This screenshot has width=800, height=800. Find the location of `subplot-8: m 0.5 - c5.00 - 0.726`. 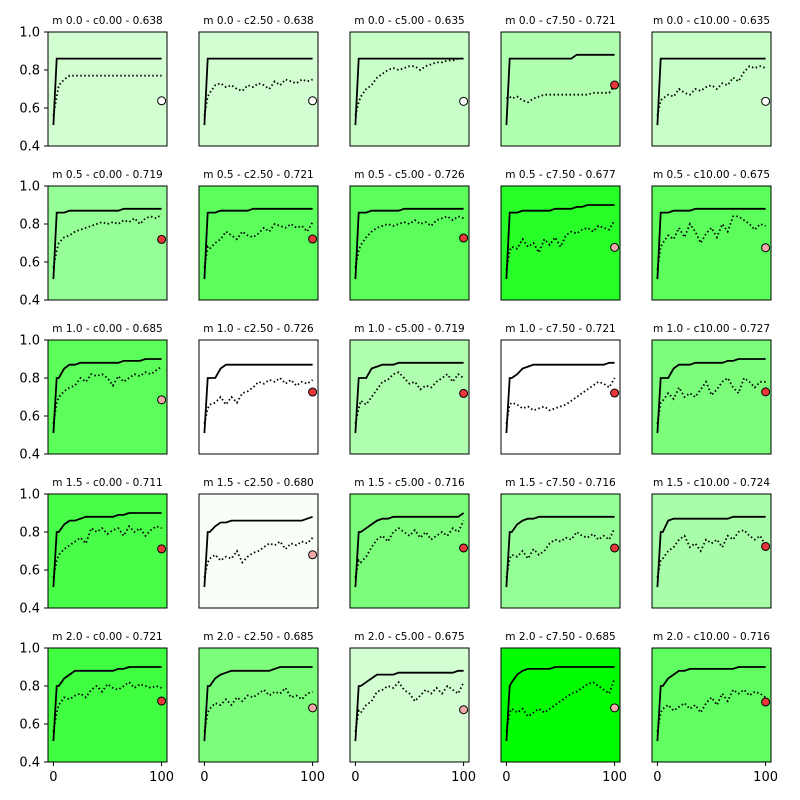

subplot-8: m 0.5 - c5.00 - 0.726 is located at coordinates (409, 235).